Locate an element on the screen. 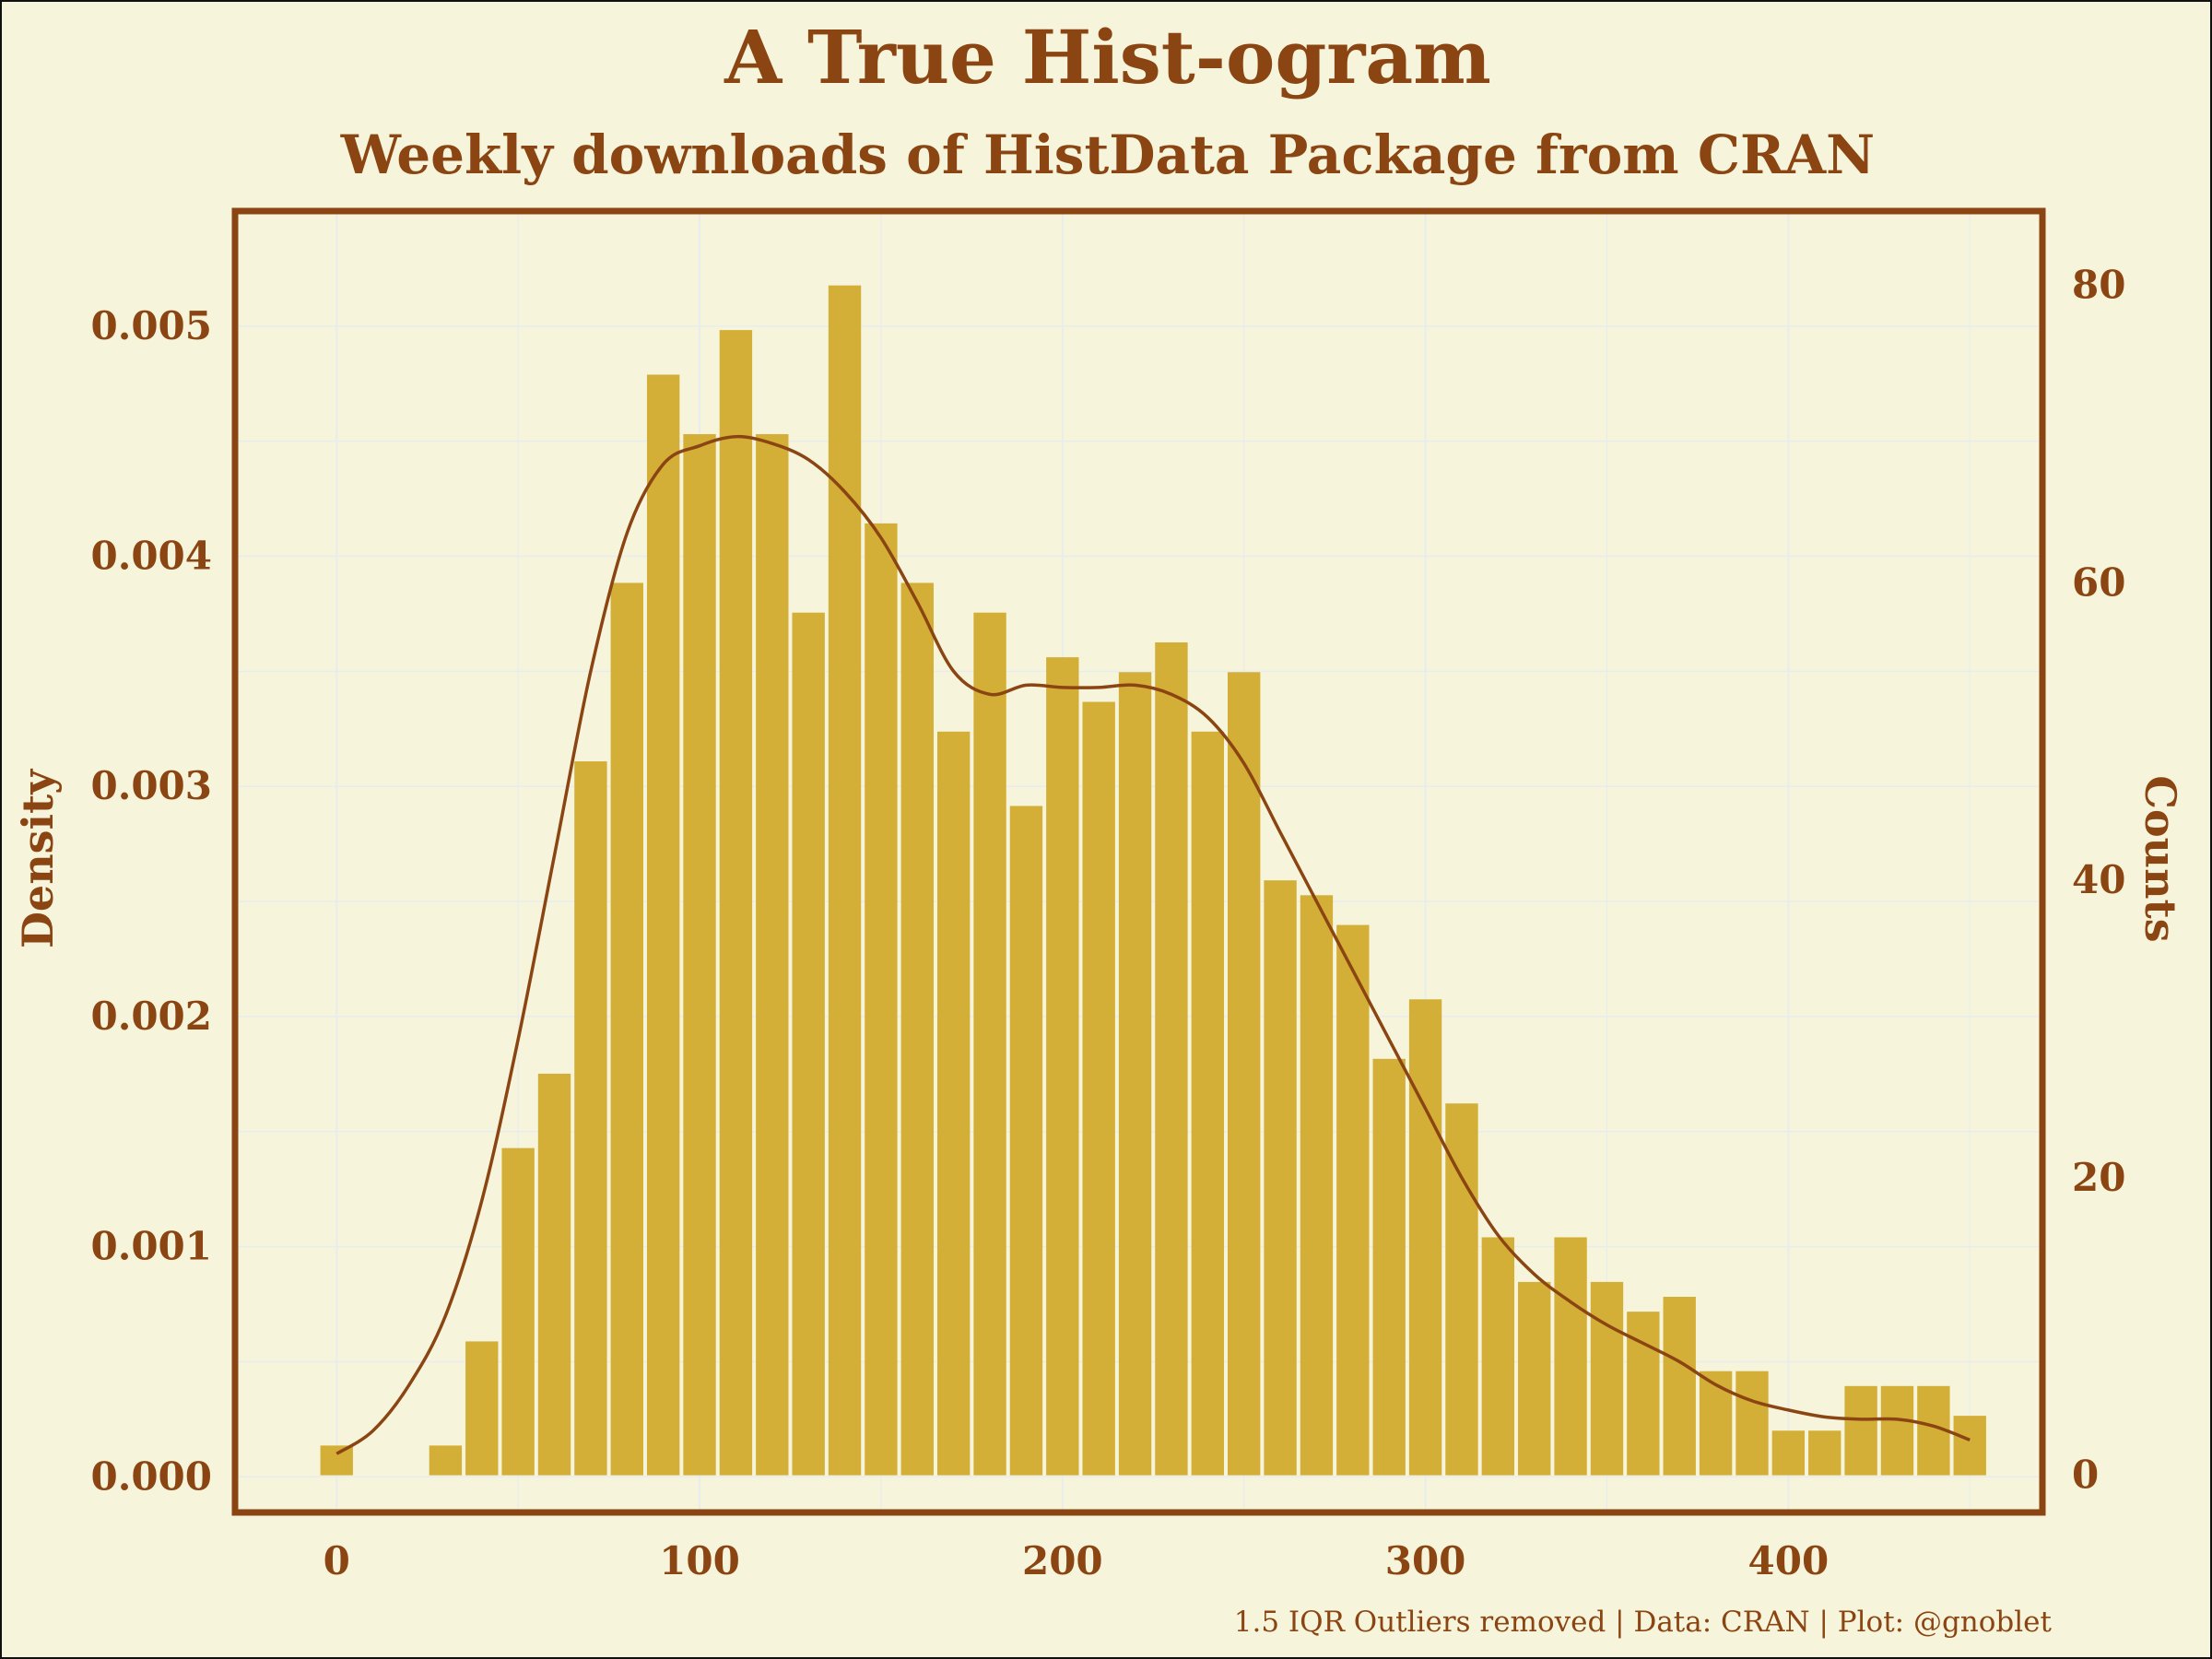 This screenshot has width=2212, height=1659. chart-title: A True Hist-ogram is located at coordinates (1107, 57).